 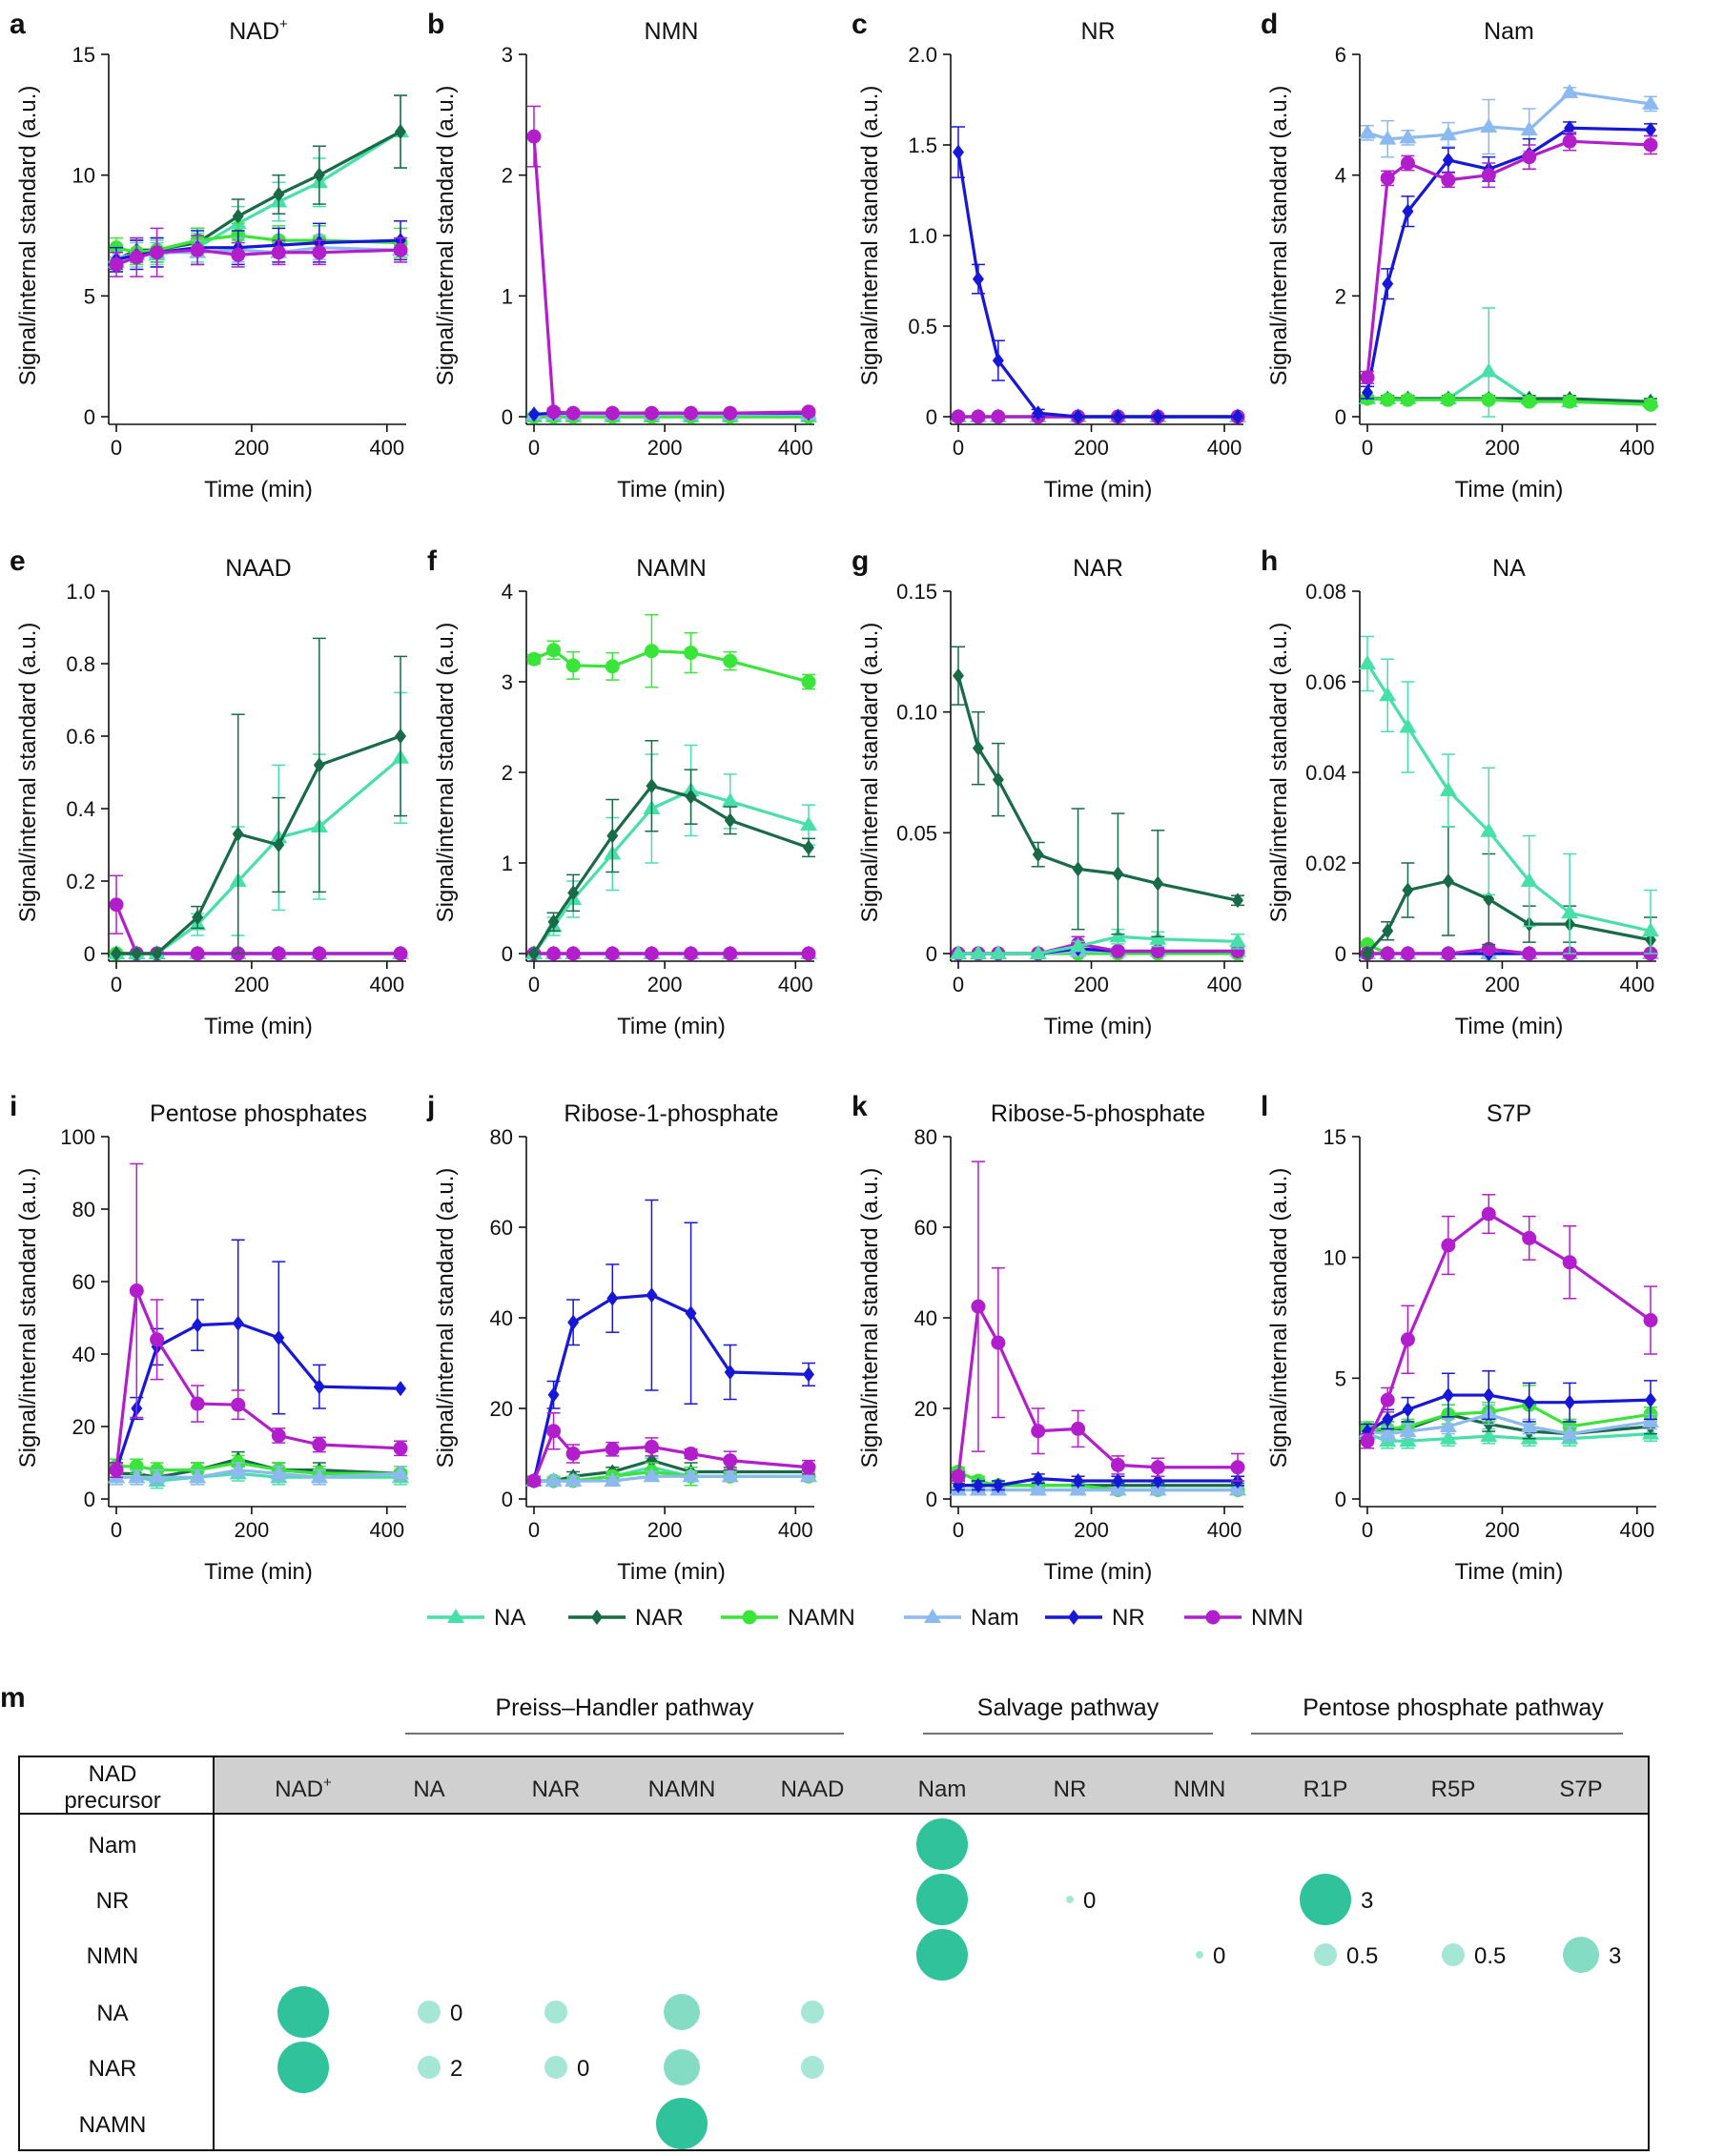 What do you see at coordinates (1325, 773) in the screenshot?
I see `y-tick-label: 0.04` at bounding box center [1325, 773].